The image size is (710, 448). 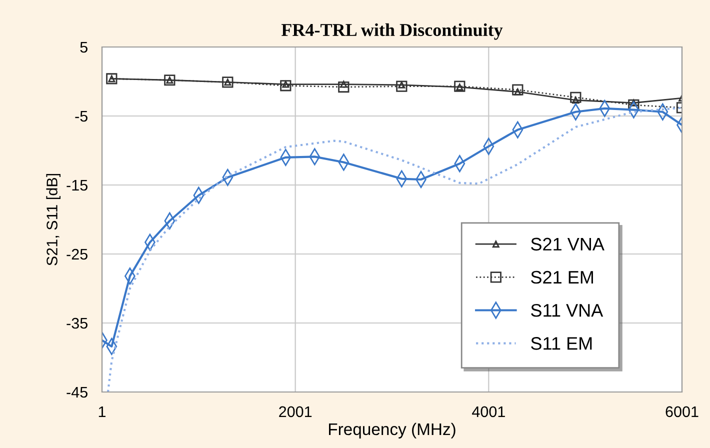 I want to click on legend-label: S11 EM, so click(x=561, y=343).